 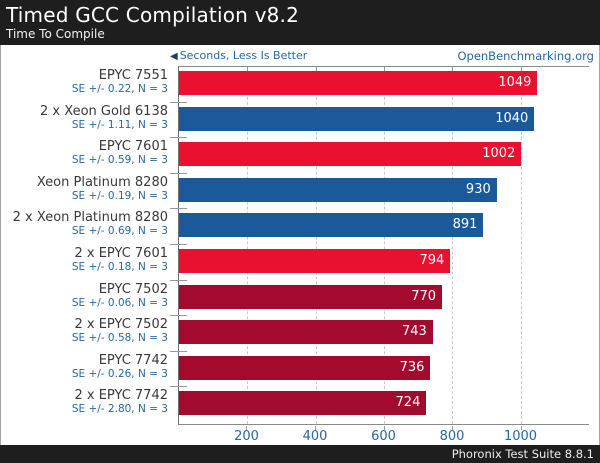 I want to click on row-label: 2 x EPYC 7601 SE +/- 0.18, N = 3, so click(x=84, y=260).